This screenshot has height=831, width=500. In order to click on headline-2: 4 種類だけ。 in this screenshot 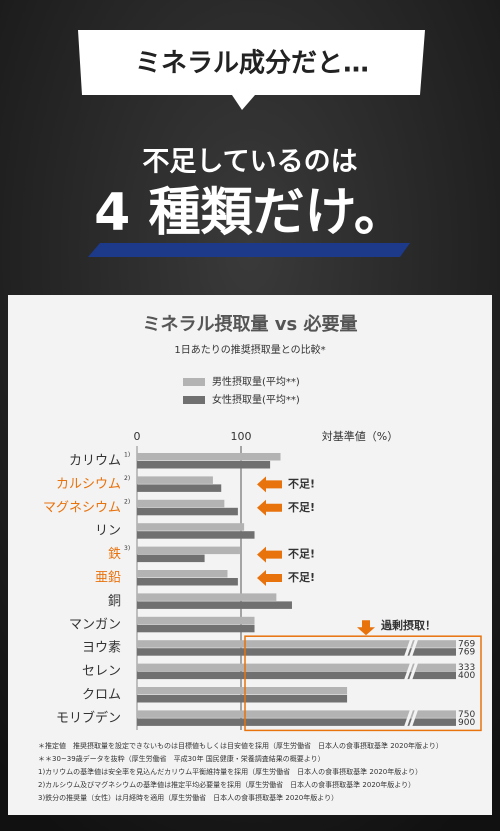, I will do `click(250, 213)`.